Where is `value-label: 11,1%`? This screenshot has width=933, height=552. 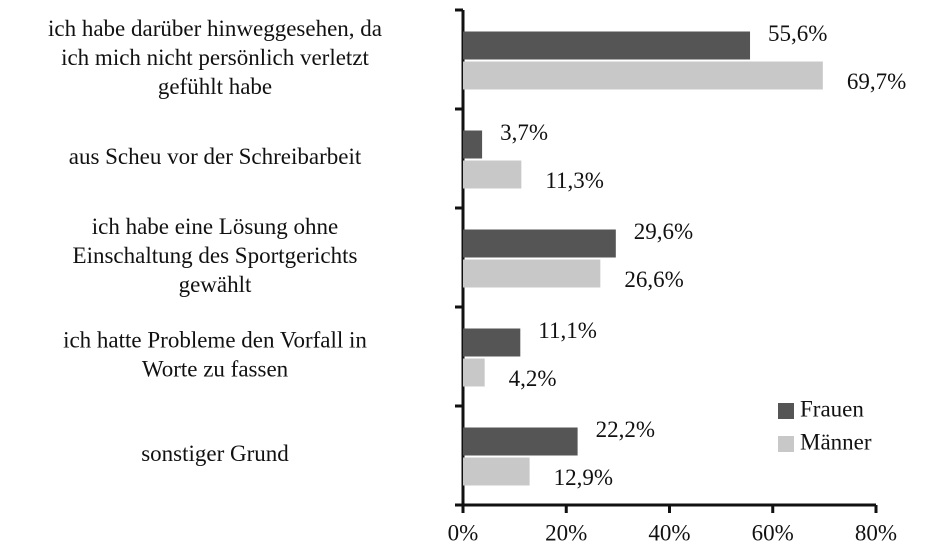 value-label: 11,1% is located at coordinates (567, 330).